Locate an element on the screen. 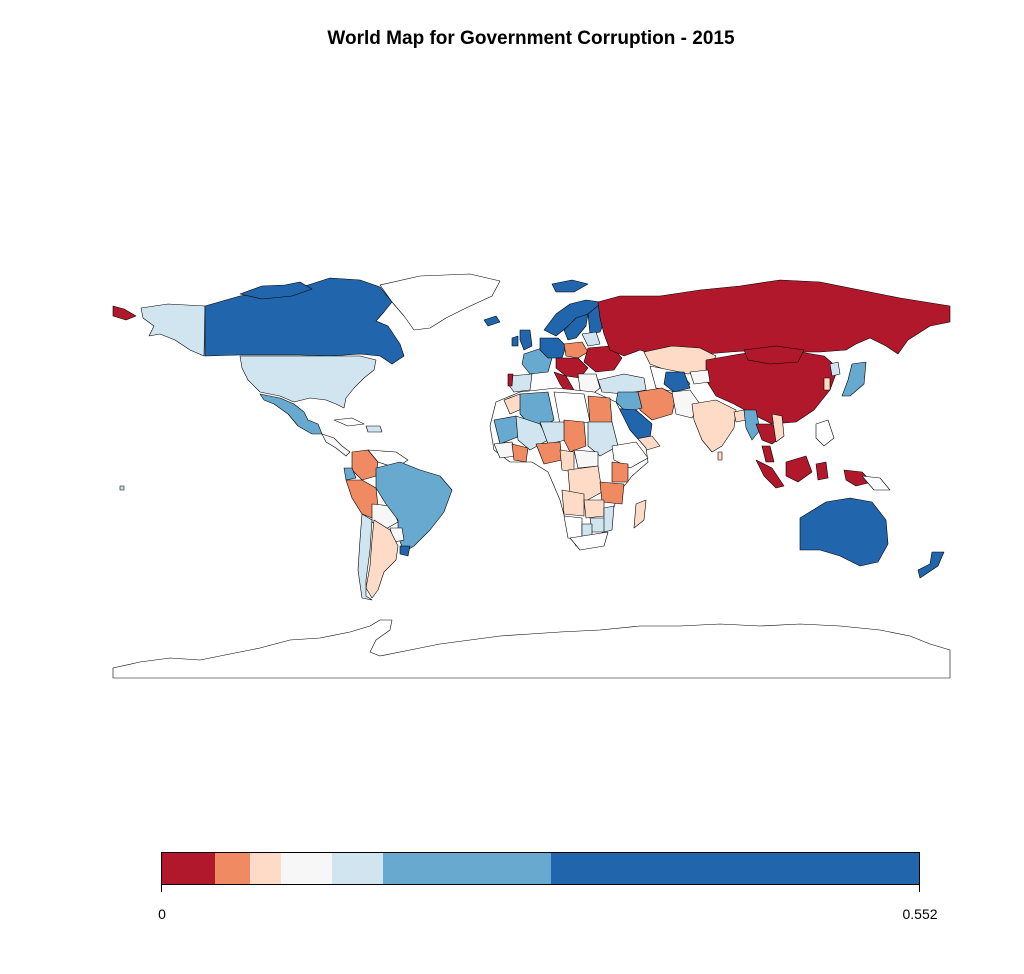  region-cameroon is located at coordinates (567, 461).